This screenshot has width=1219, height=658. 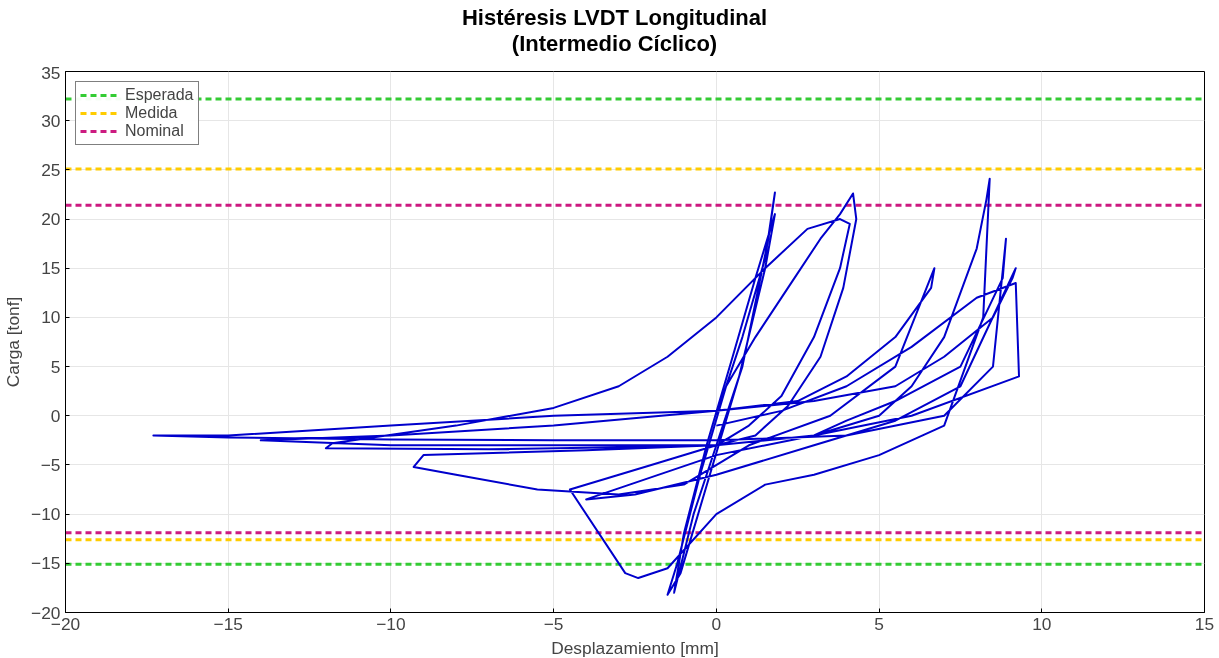 I want to click on y-tick-label: 0, so click(x=55, y=415).